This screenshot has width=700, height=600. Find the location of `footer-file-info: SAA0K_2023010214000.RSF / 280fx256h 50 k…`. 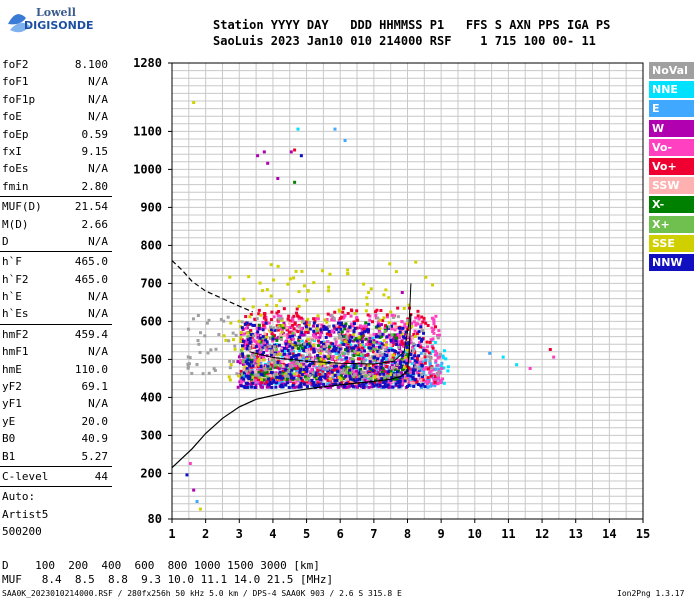

footer-file-info: SAA0K_2023010214000.RSF / 280fx256h 50 k… is located at coordinates (202, 593).